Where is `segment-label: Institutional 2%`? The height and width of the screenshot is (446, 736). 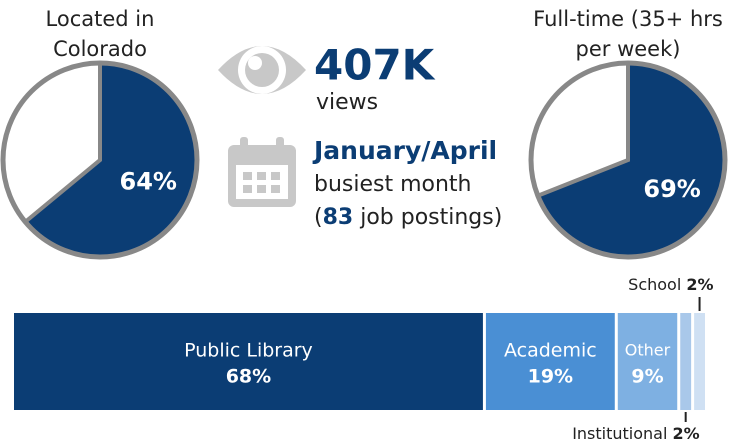
segment-label: Institutional 2% is located at coordinates (635, 433).